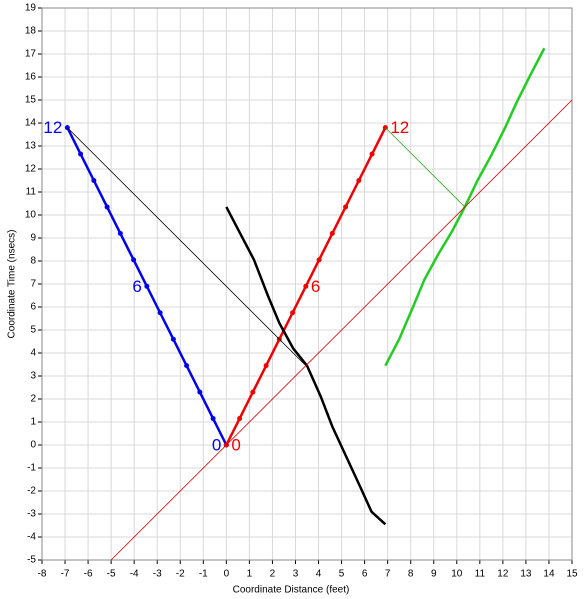  I want to click on x-tick-label: 6, so click(365, 574).